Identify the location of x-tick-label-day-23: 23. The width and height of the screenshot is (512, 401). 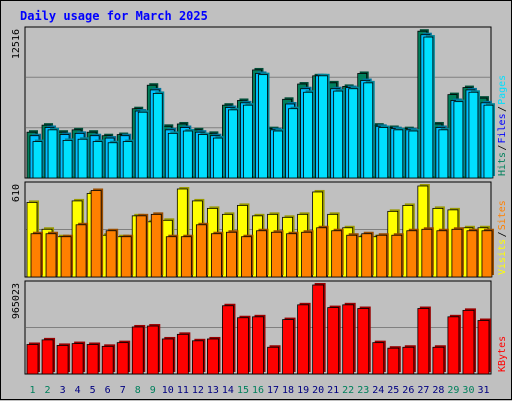
(363, 390).